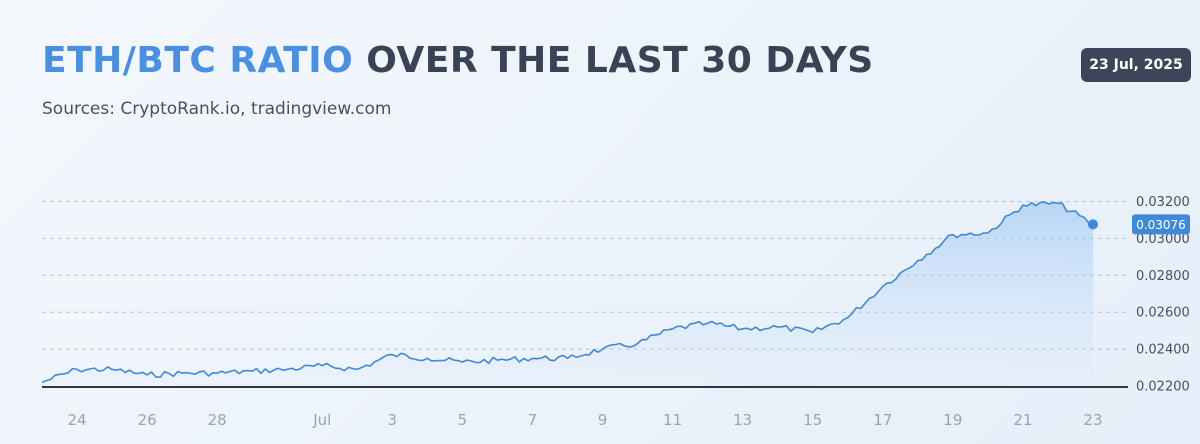  I want to click on x-tick-label: Jul, so click(321, 420).